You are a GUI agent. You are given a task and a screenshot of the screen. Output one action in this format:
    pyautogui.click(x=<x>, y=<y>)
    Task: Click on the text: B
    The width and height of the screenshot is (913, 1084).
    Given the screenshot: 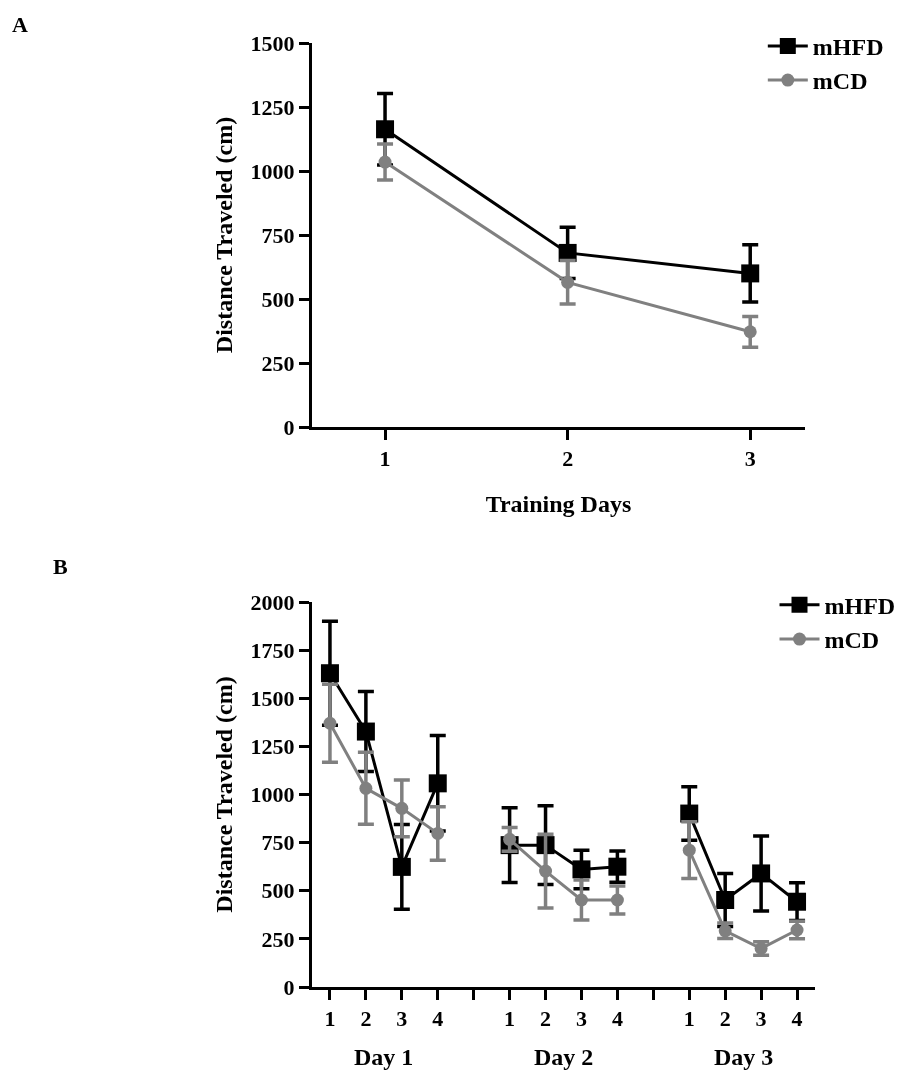 What is the action you would take?
    pyautogui.click(x=60, y=566)
    